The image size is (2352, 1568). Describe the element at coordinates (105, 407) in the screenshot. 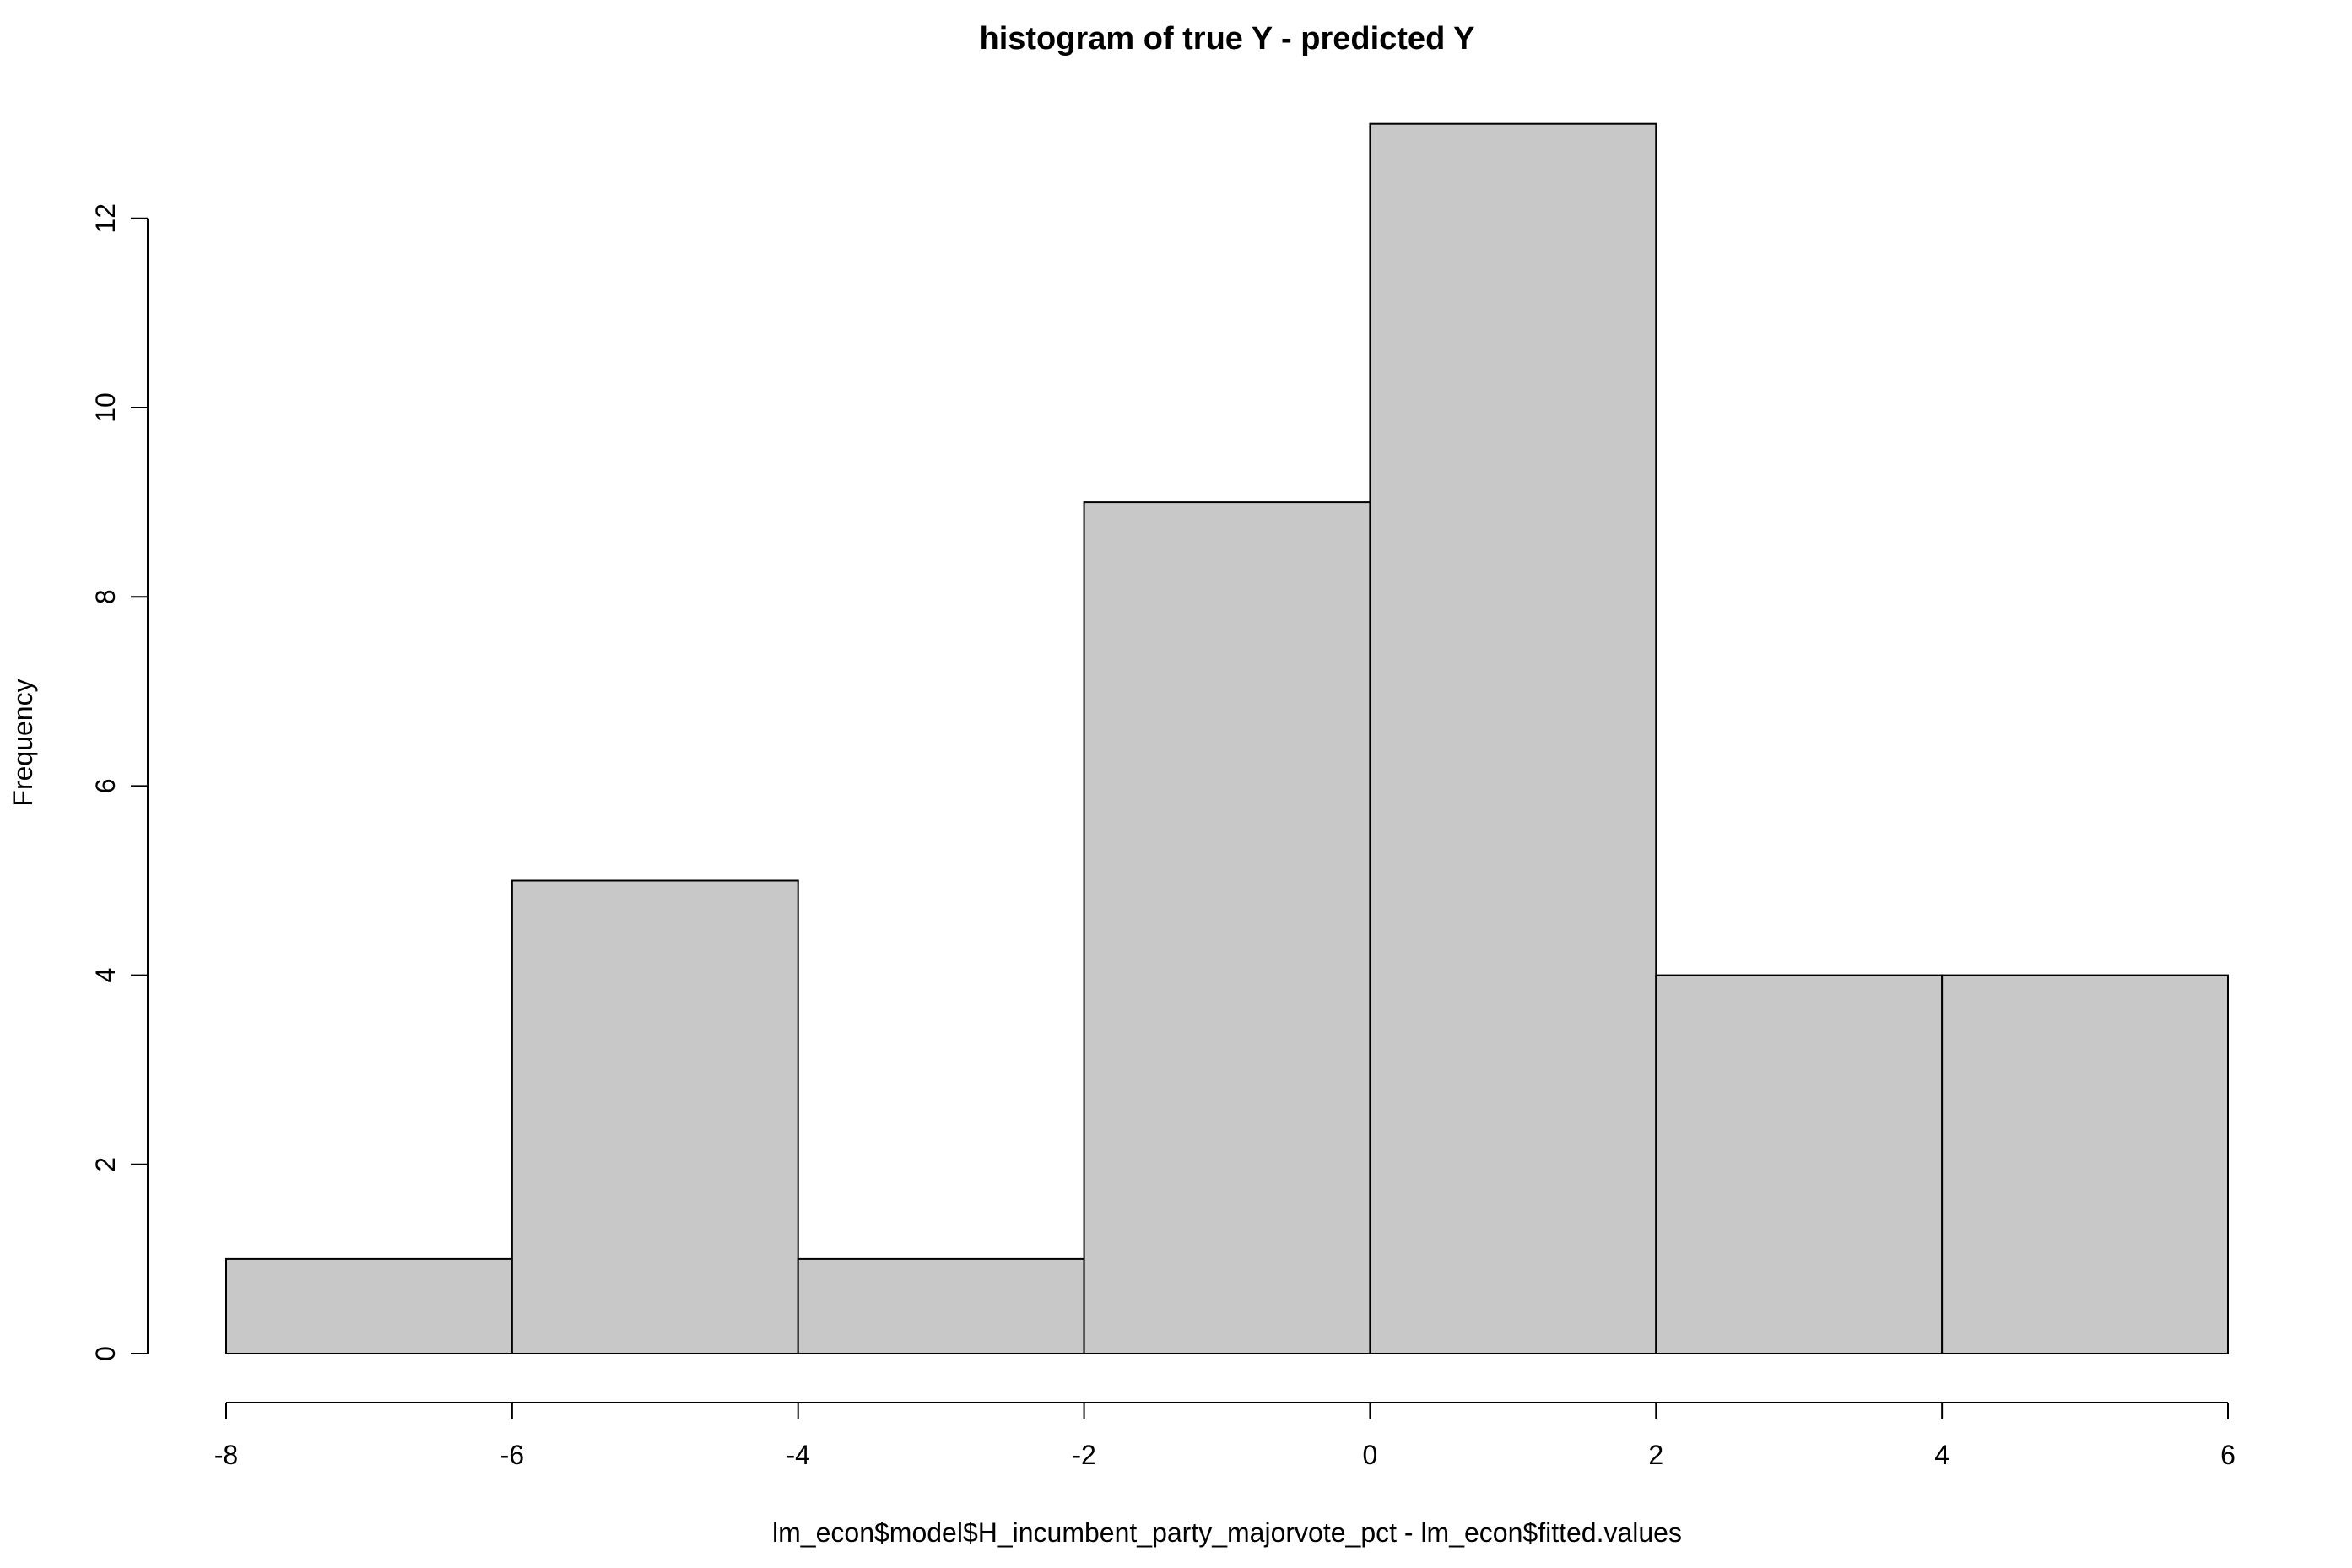

I see `y-tick-label: 10` at that location.